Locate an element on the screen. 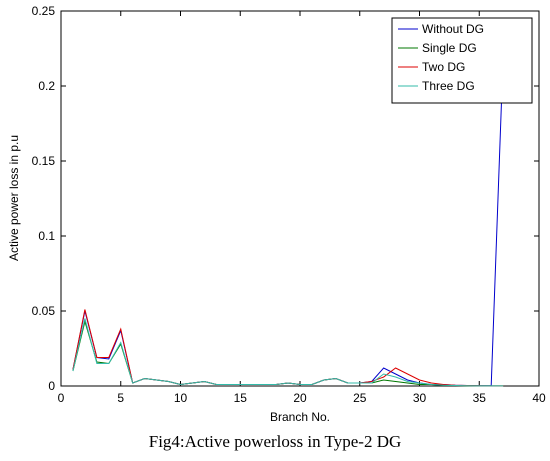  y-tick-label: 0.05 is located at coordinates (44, 311).